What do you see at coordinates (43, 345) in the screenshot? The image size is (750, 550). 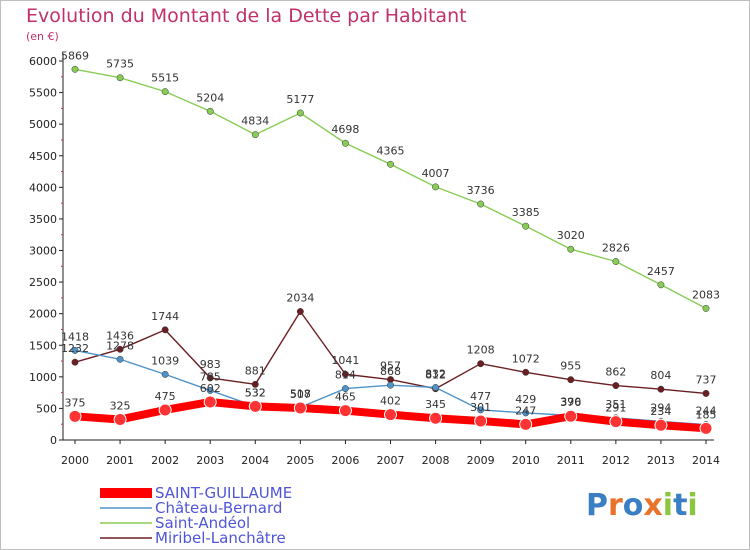 I see `y-tick-label: 1500` at bounding box center [43, 345].